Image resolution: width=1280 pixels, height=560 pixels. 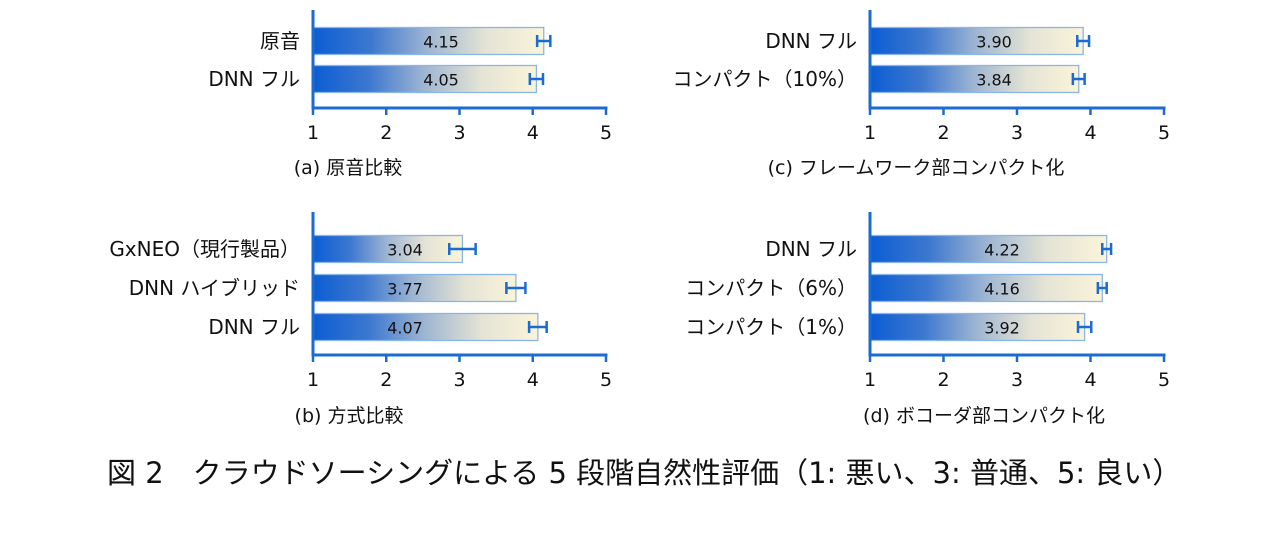 I want to click on category-label: コンパクト（1%）, so click(x=771, y=327).